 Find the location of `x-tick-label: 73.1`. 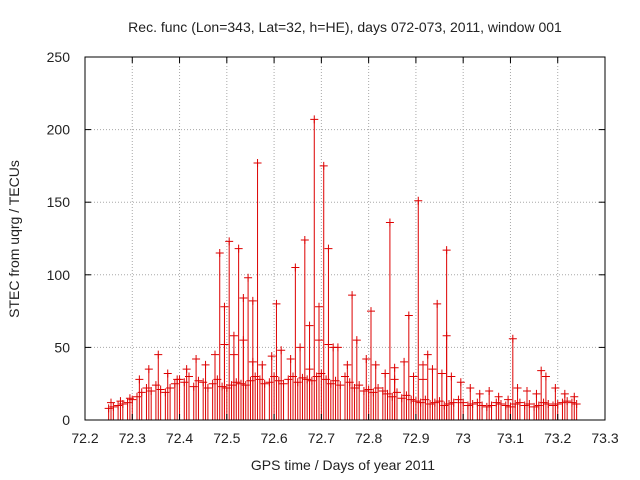

x-tick-label: 73.1 is located at coordinates (510, 438).